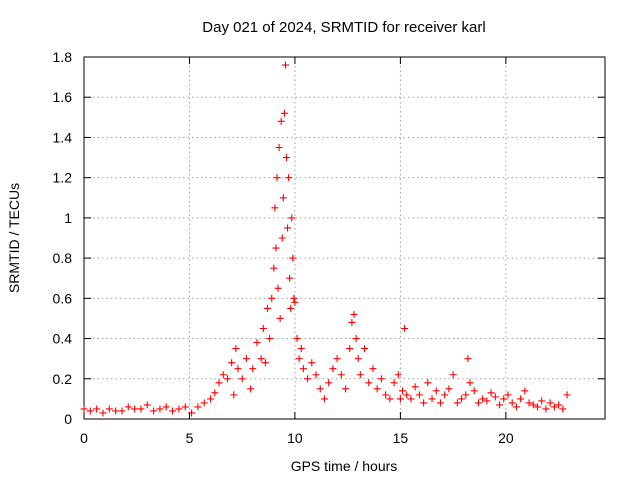  Describe the element at coordinates (63, 379) in the screenshot. I see `y-tick-label: 0.2` at that location.